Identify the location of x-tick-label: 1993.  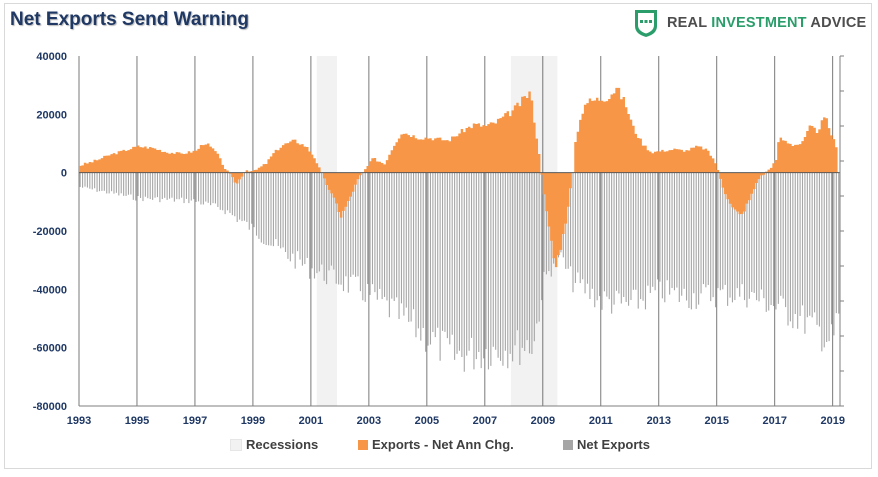
(79, 421).